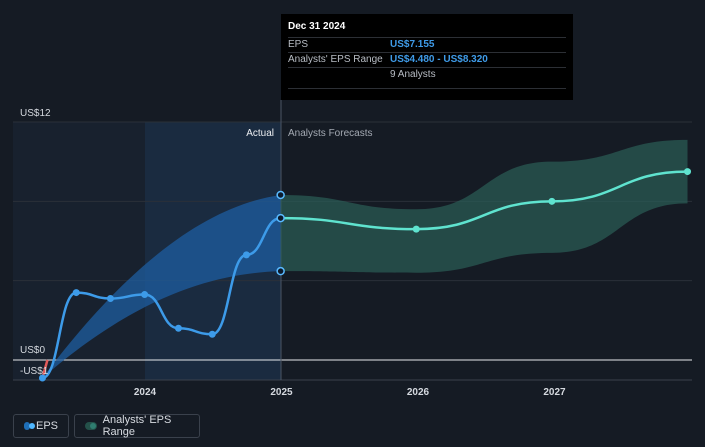  I want to click on legend-eps-button: EPS, so click(41, 426).